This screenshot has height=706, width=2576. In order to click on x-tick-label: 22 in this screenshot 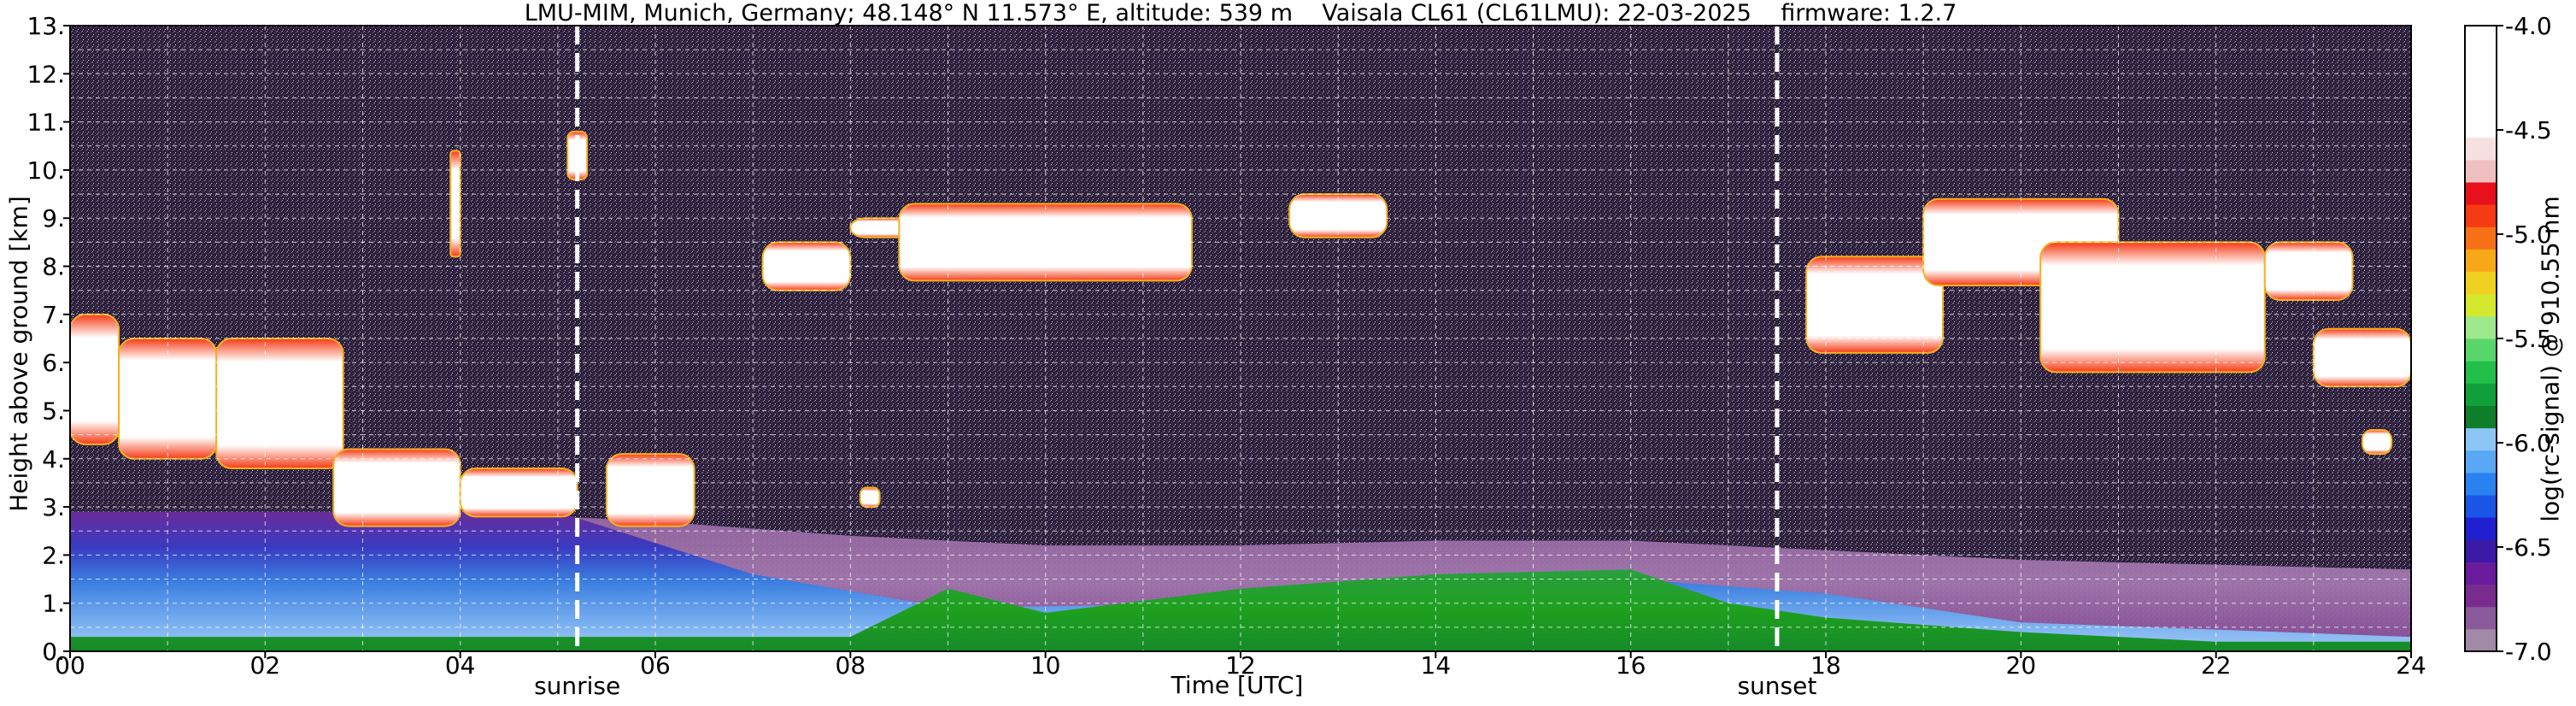, I will do `click(2216, 665)`.